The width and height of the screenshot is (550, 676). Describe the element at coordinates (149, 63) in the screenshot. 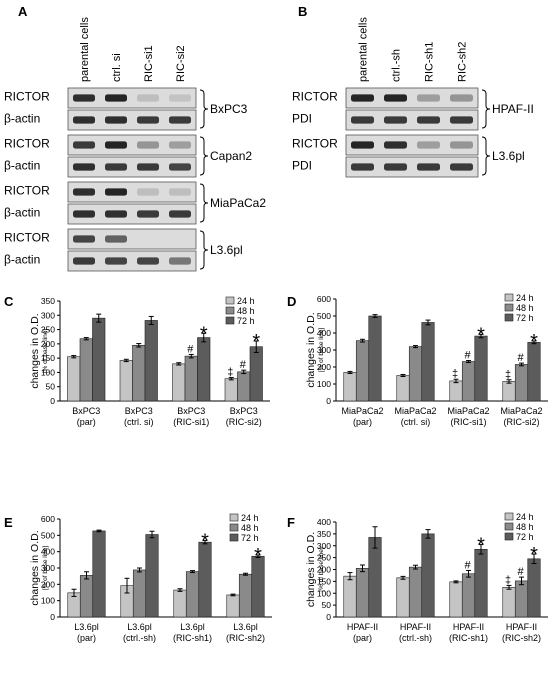

I see `lane-label: RIC-si1` at that location.